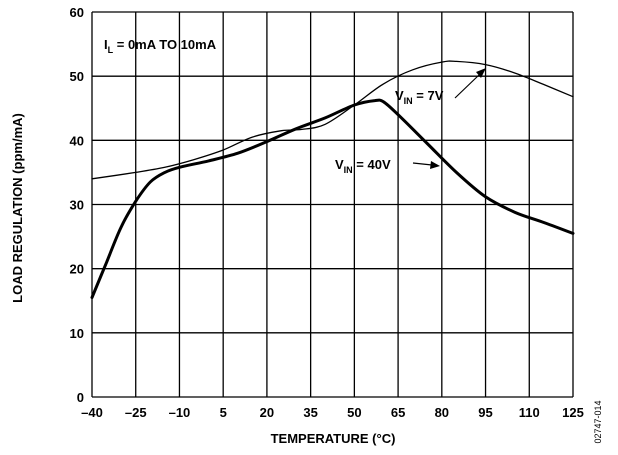 This screenshot has width=618, height=455. What do you see at coordinates (354, 412) in the screenshot?
I see `x-tick-label: 50` at bounding box center [354, 412].